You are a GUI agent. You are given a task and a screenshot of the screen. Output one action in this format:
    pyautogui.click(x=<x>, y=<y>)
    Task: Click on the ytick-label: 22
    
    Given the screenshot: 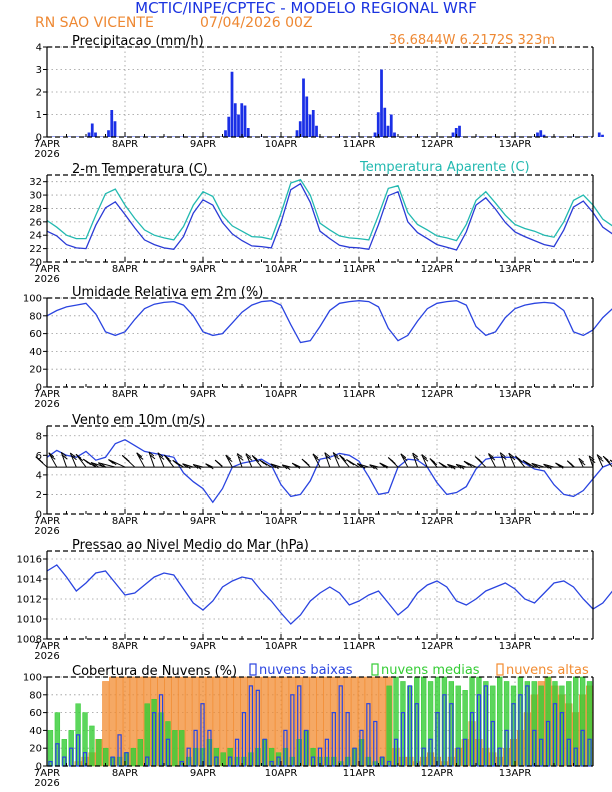 What is the action you would take?
    pyautogui.click(x=35, y=249)
    